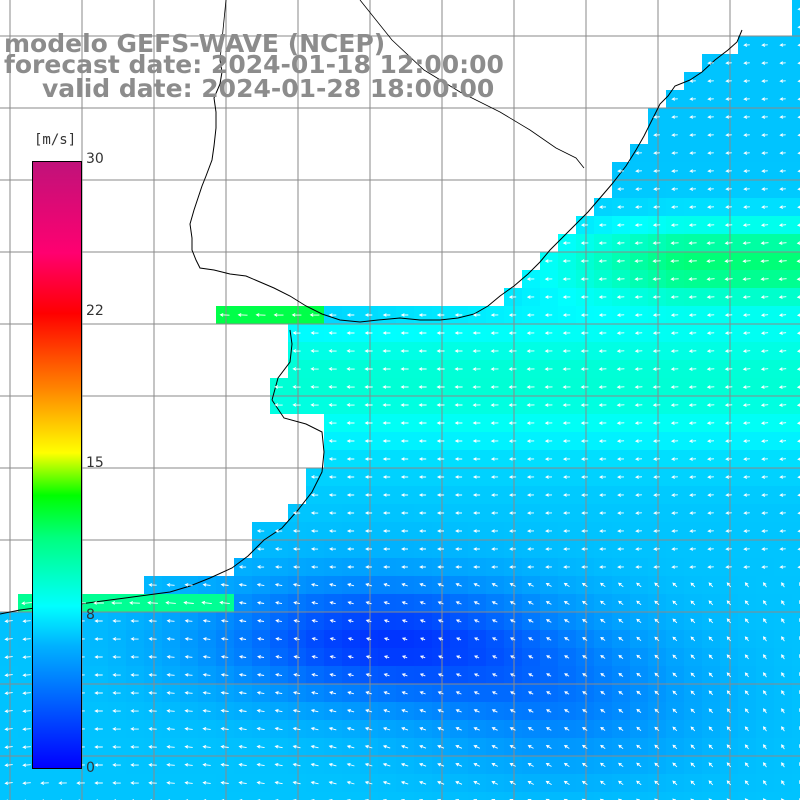 Image resolution: width=800 pixels, height=800 pixels. Describe the element at coordinates (90, 768) in the screenshot. I see `colorbar-tick-0: 0` at that location.